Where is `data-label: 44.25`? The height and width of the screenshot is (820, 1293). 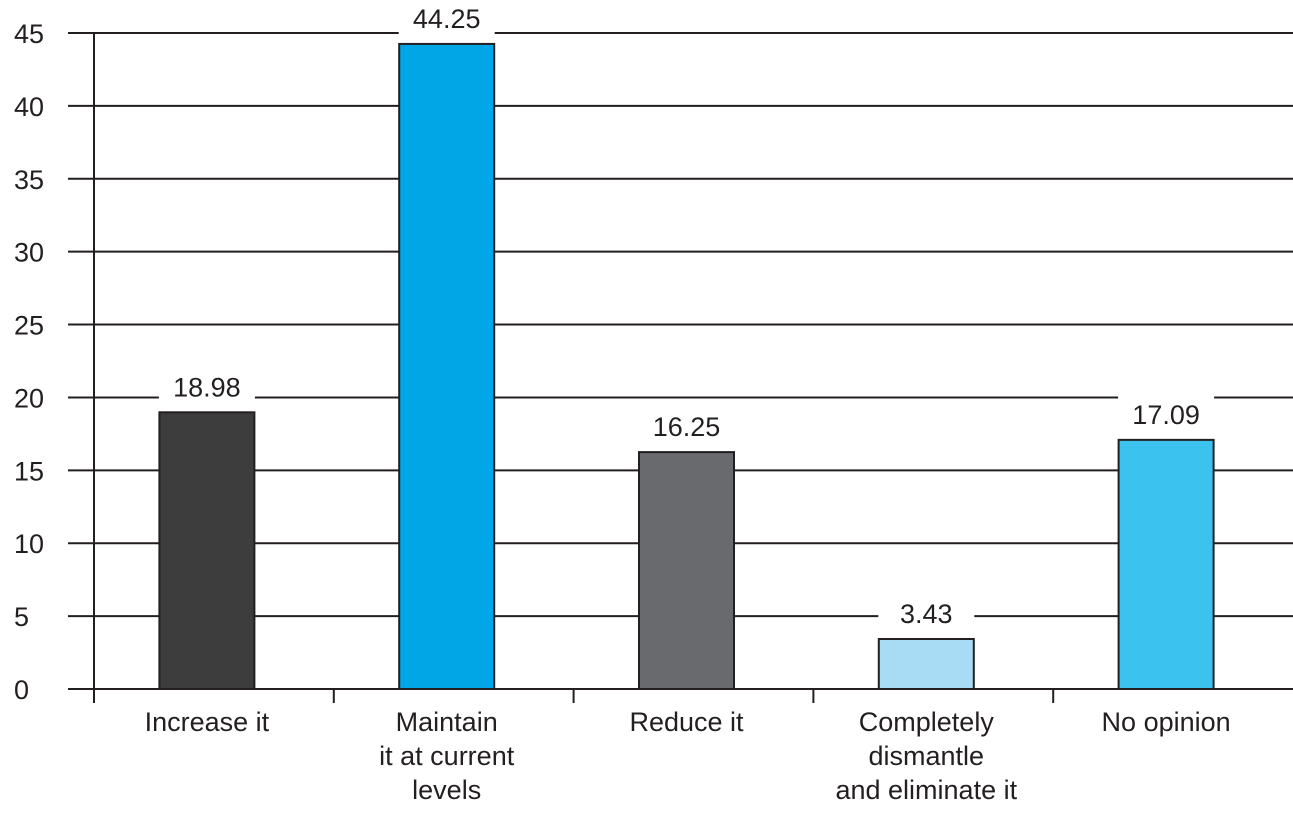
data-label: 44.25 is located at coordinates (447, 19).